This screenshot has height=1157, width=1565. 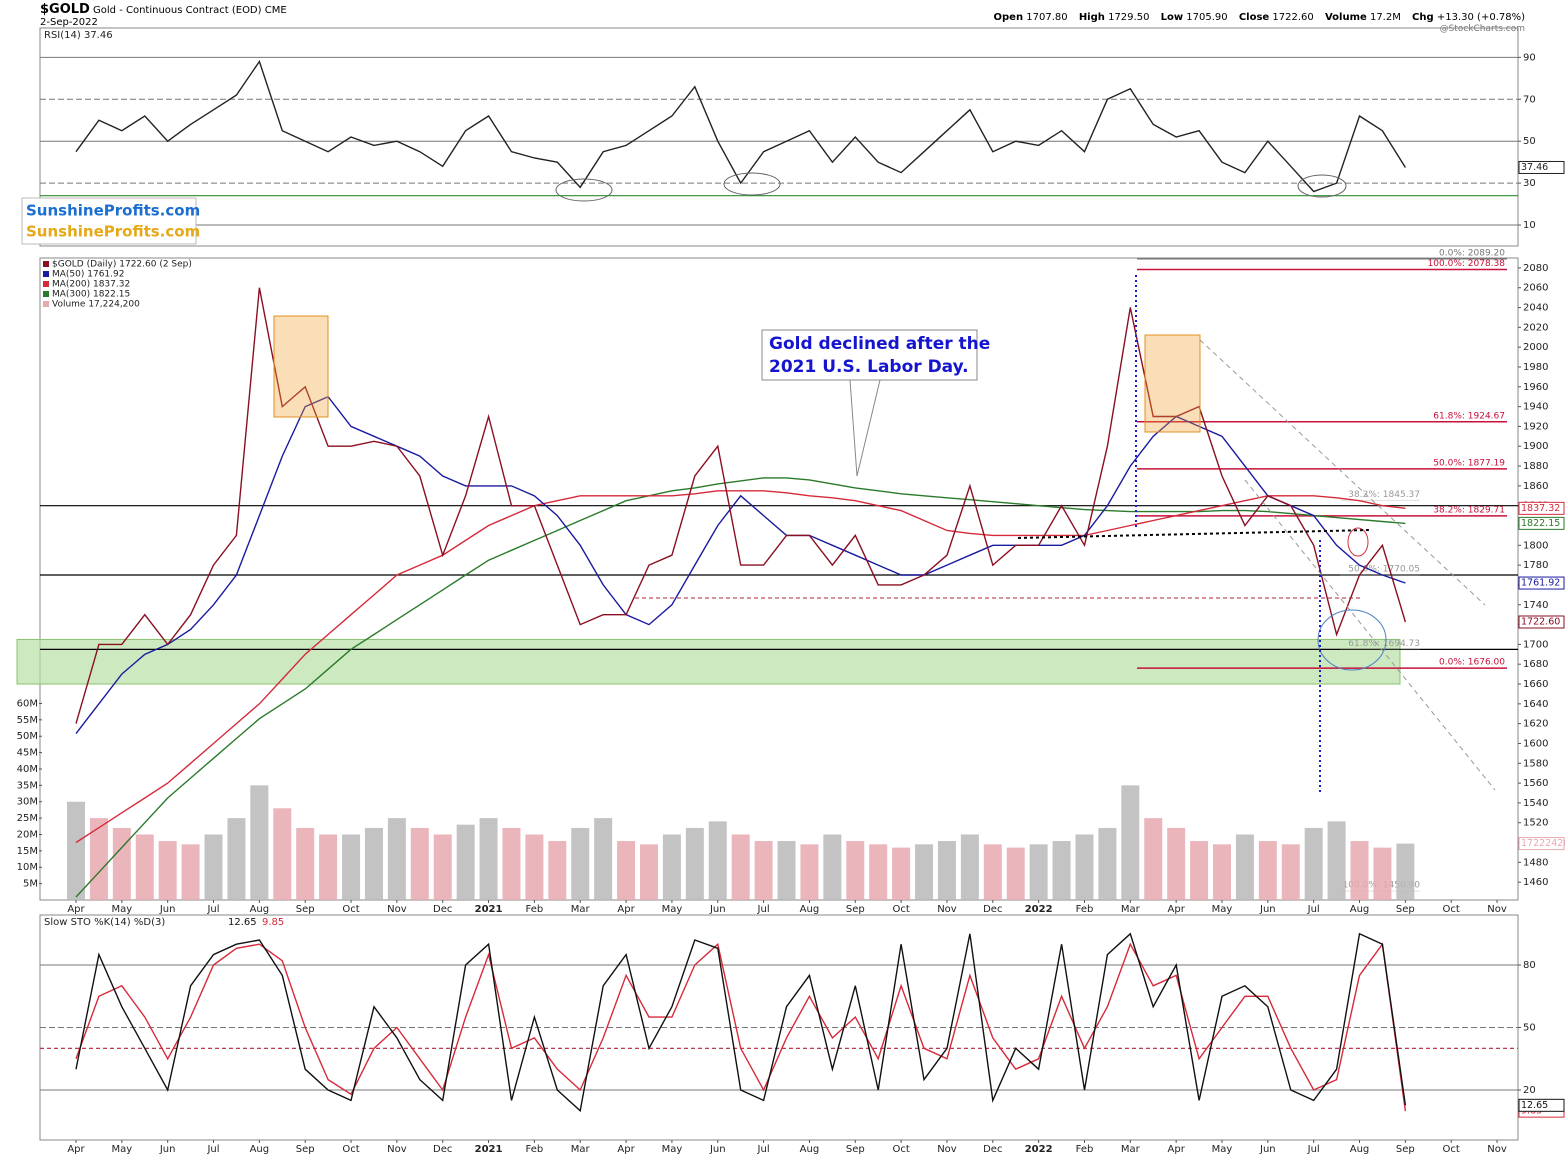 I want to click on fib-label: 38.2%: 1829.71, so click(x=1469, y=510).